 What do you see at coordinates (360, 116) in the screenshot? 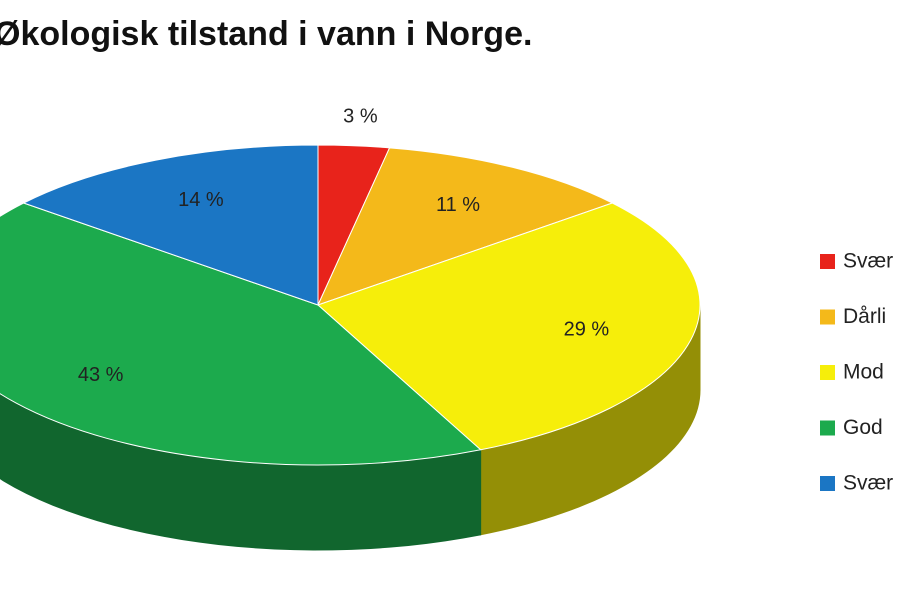
I see `data-label: 3 %` at bounding box center [360, 116].